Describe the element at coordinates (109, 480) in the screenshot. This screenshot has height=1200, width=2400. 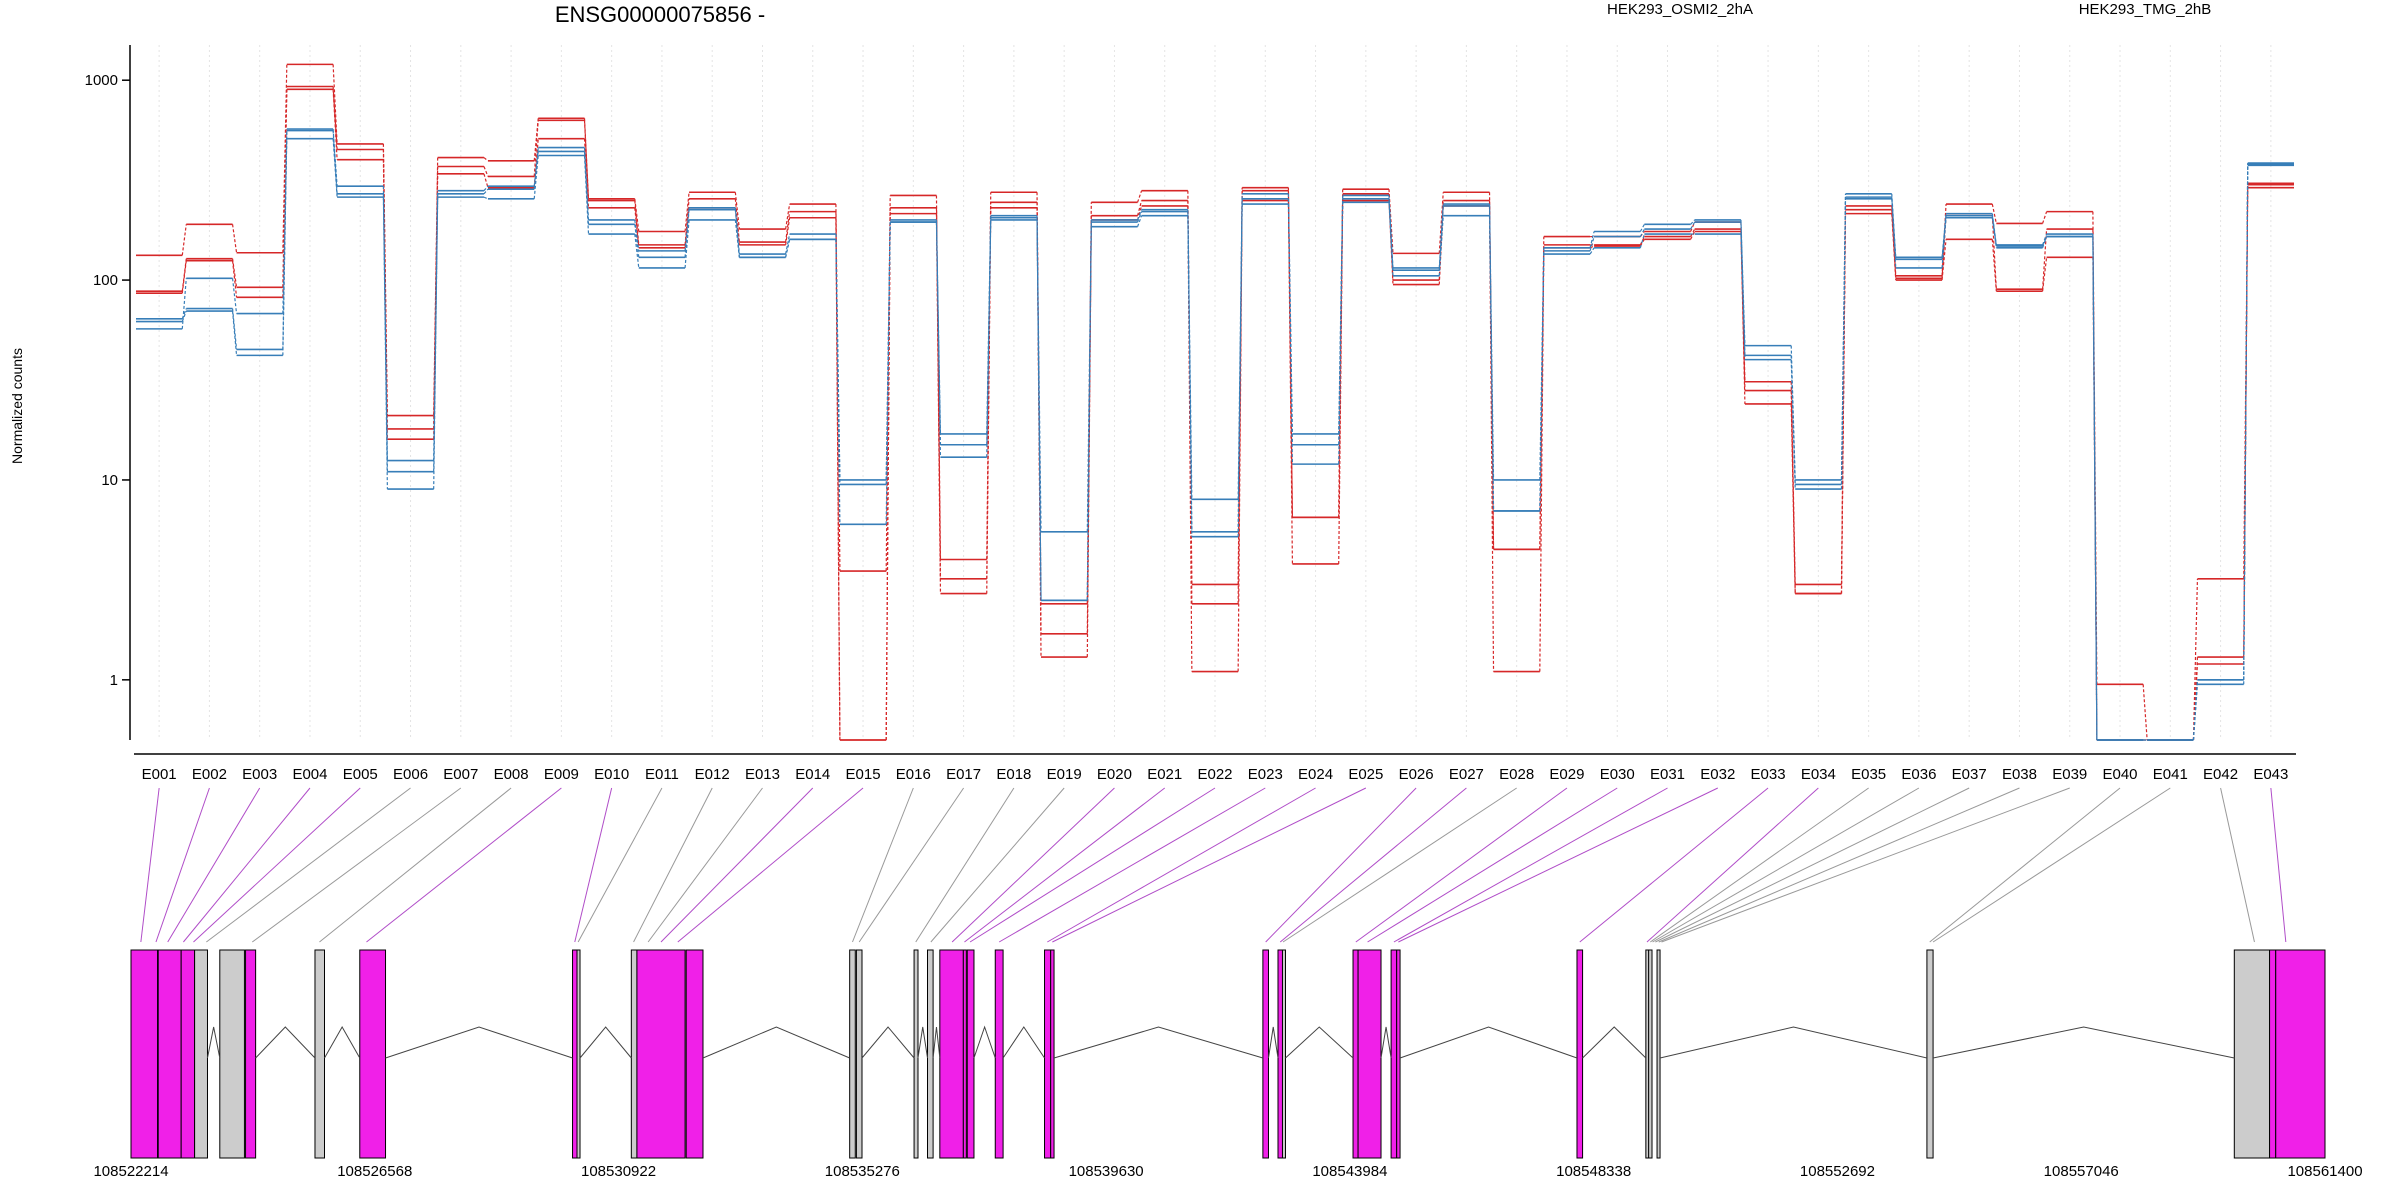
I see `y-tick-label: 10` at that location.